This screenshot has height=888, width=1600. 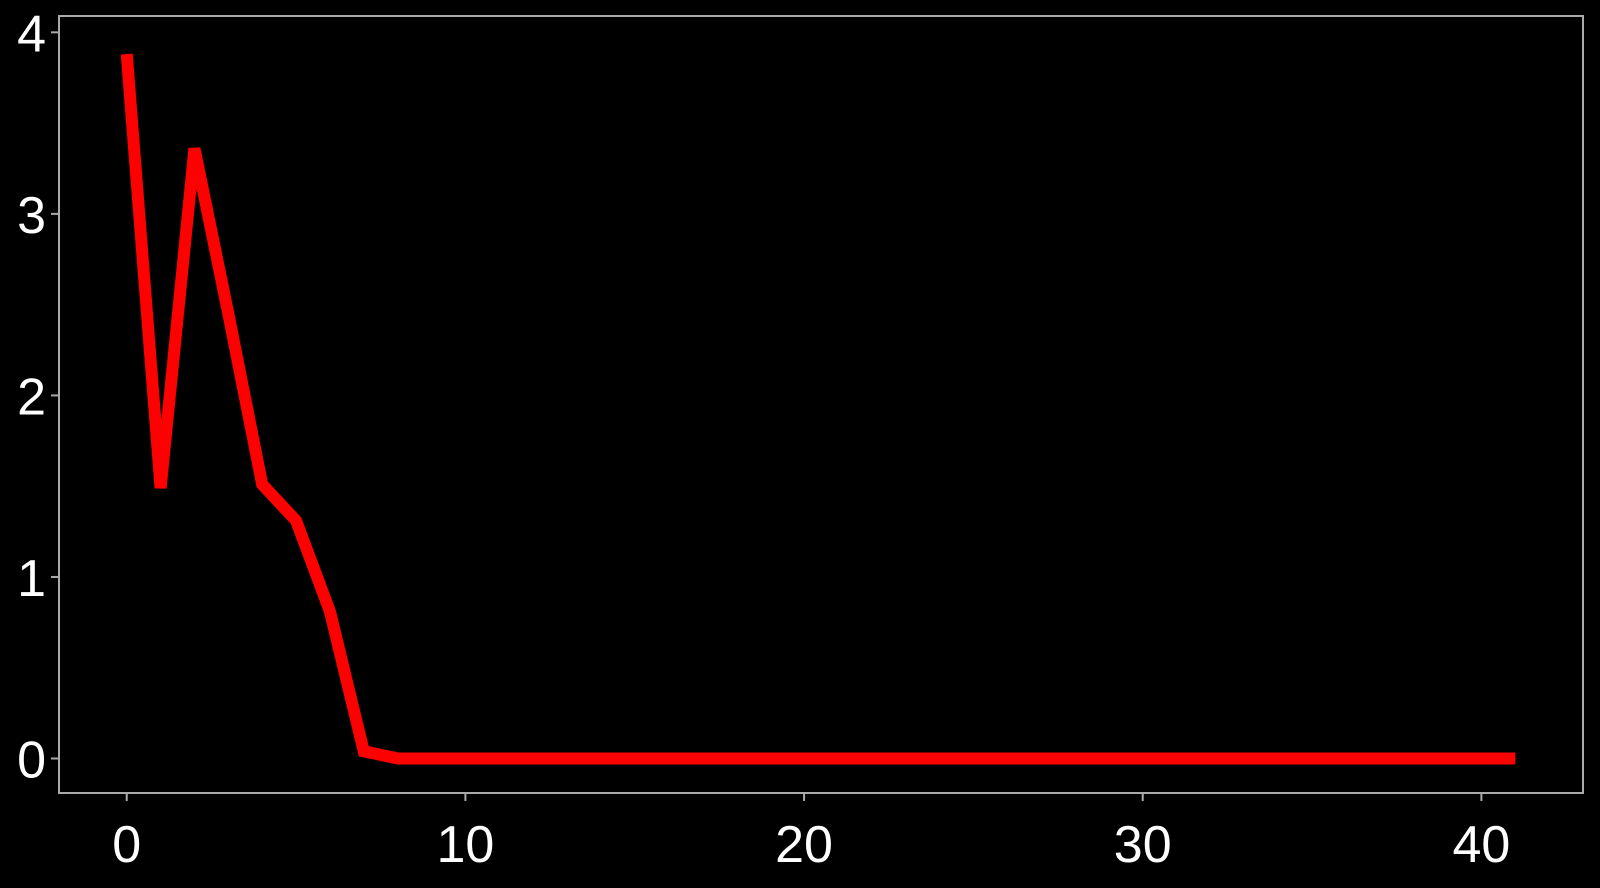 I want to click on y-tick-label: 0, so click(x=31, y=761).